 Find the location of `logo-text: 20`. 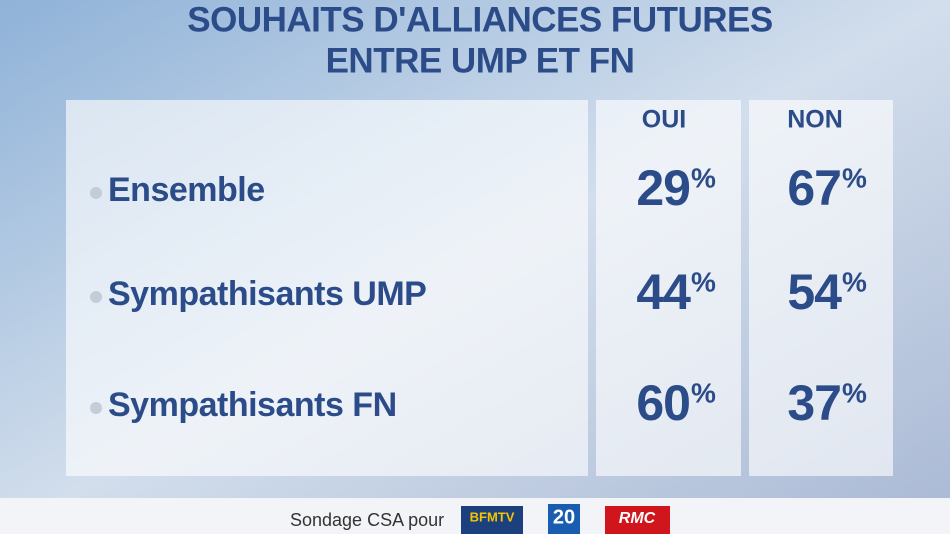

logo-text: 20 is located at coordinates (564, 517).